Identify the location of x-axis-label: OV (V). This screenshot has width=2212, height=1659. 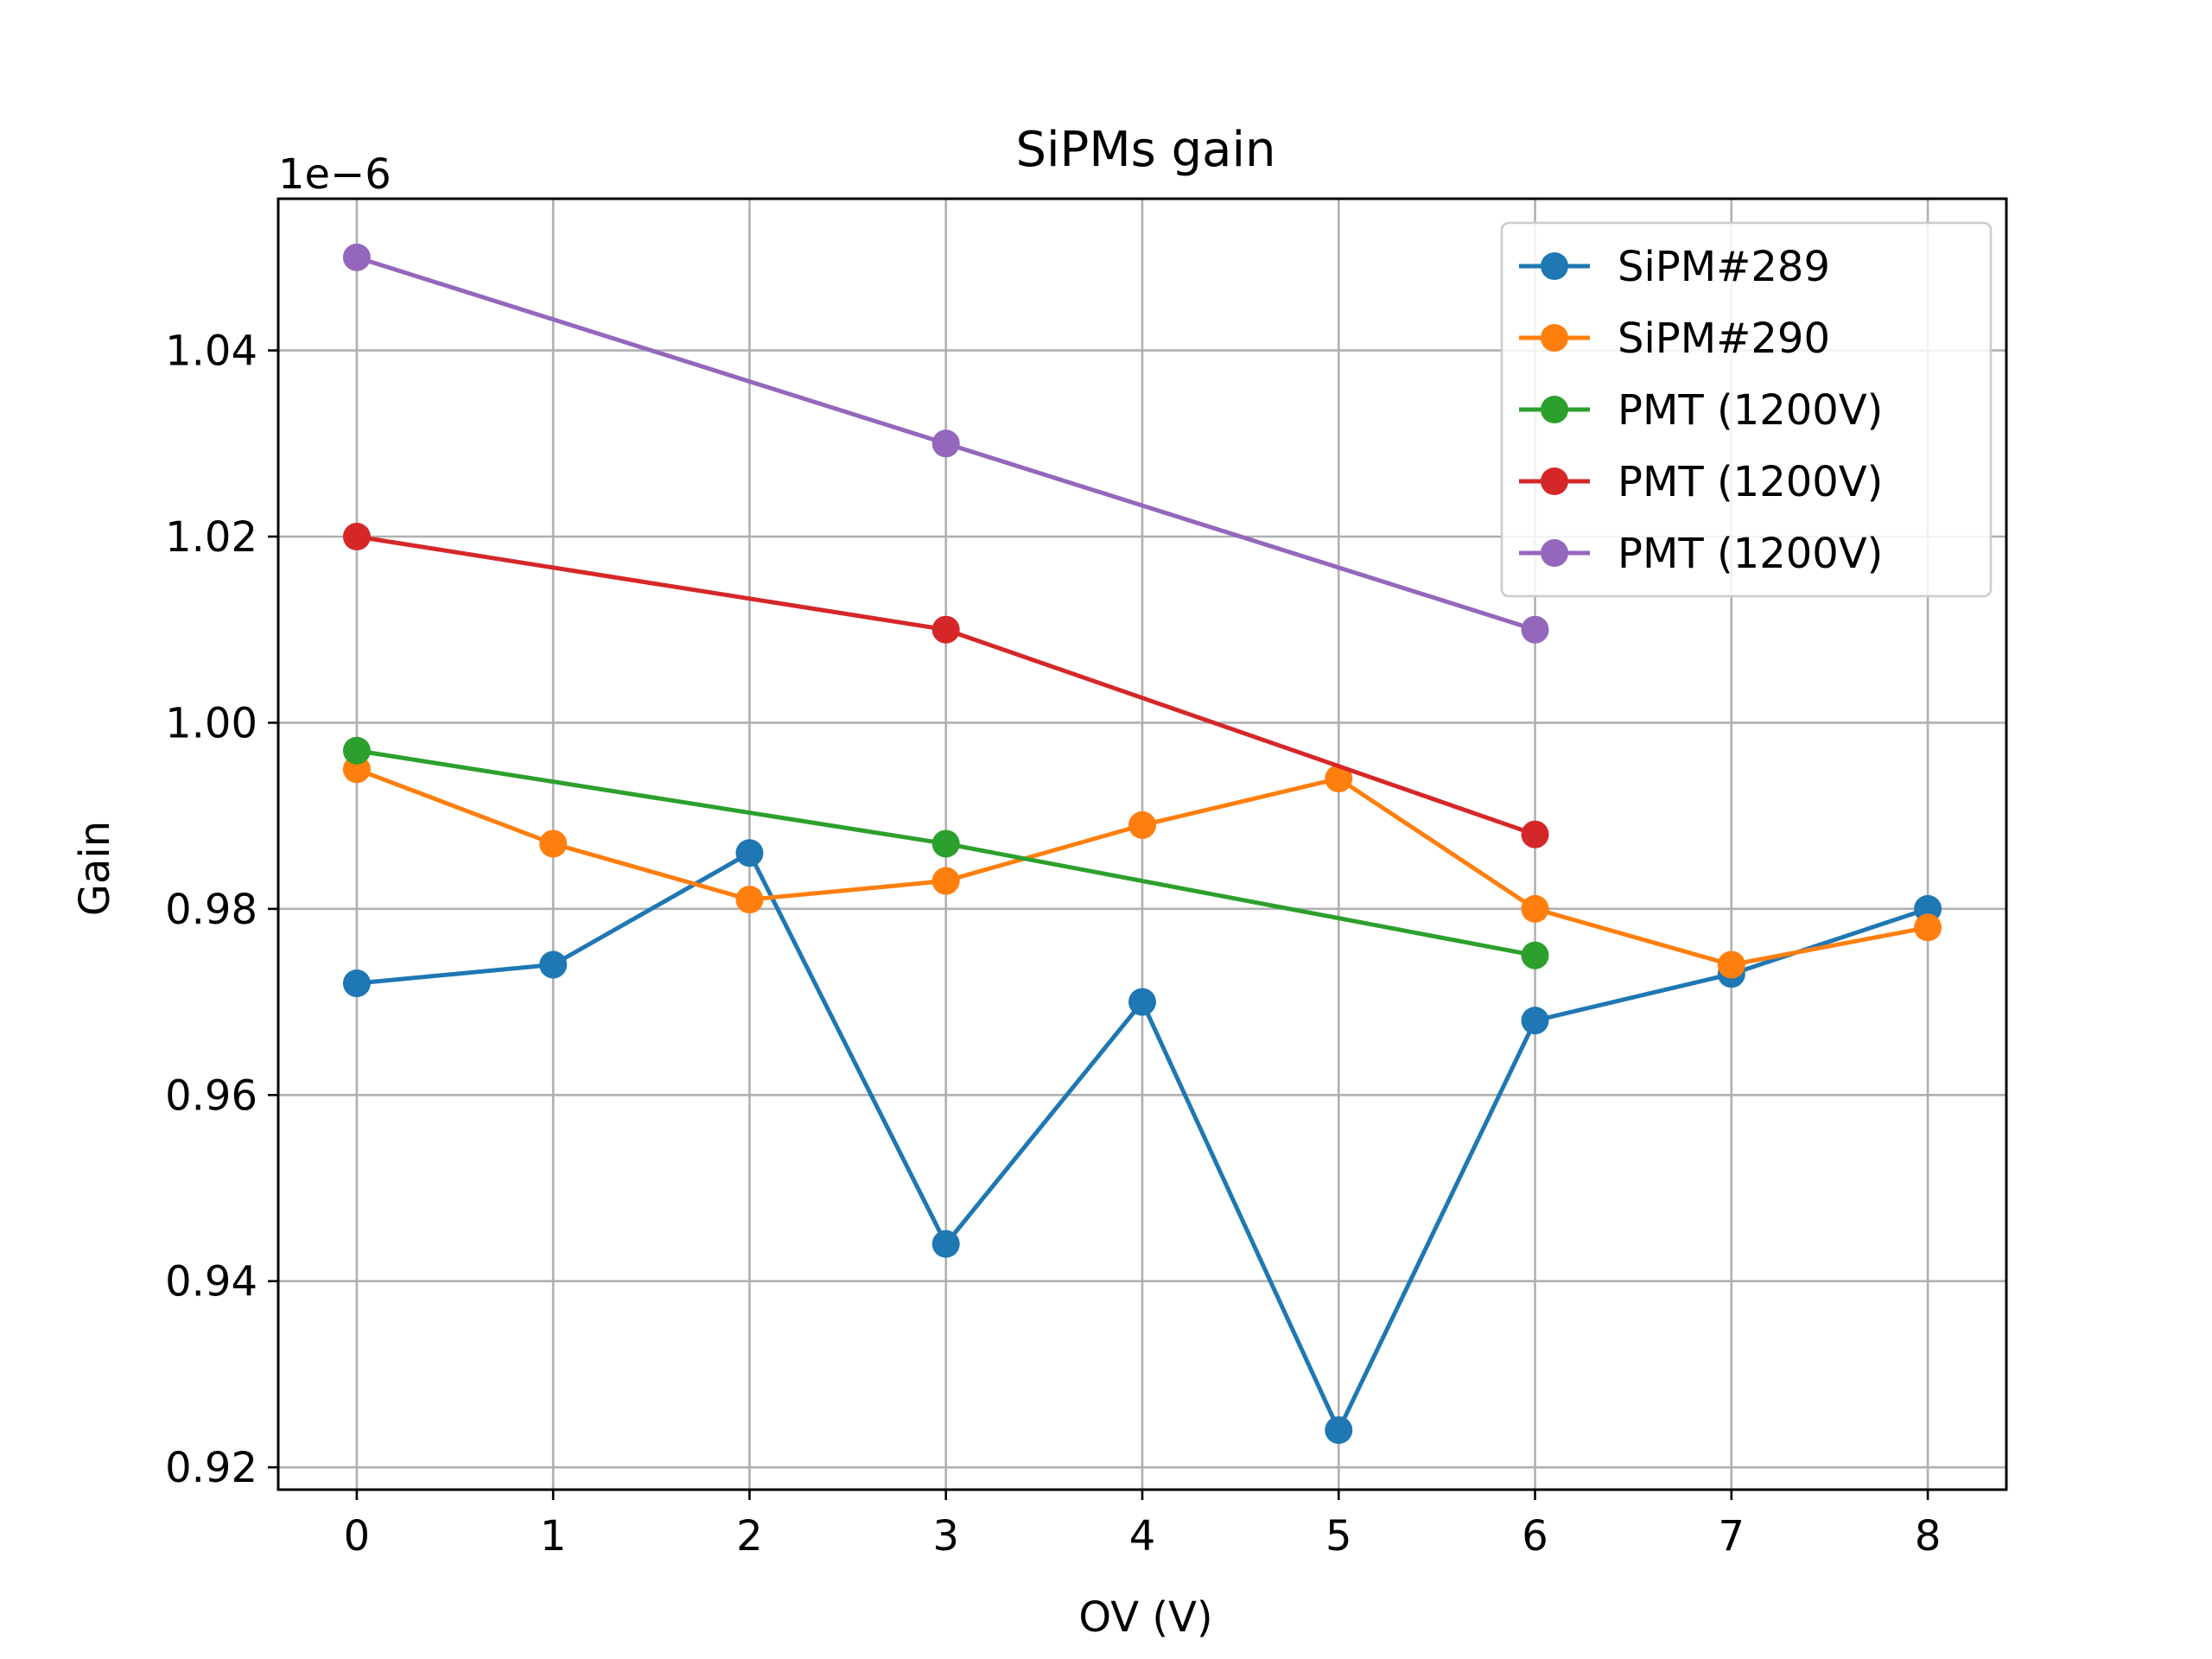
(1145, 1617).